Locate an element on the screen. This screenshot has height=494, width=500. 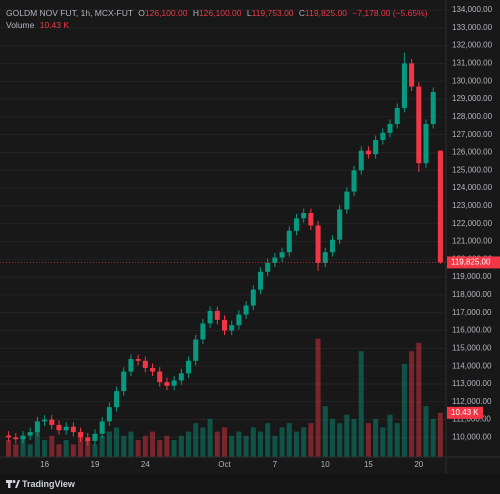
last-price-tag is located at coordinates (473, 262).